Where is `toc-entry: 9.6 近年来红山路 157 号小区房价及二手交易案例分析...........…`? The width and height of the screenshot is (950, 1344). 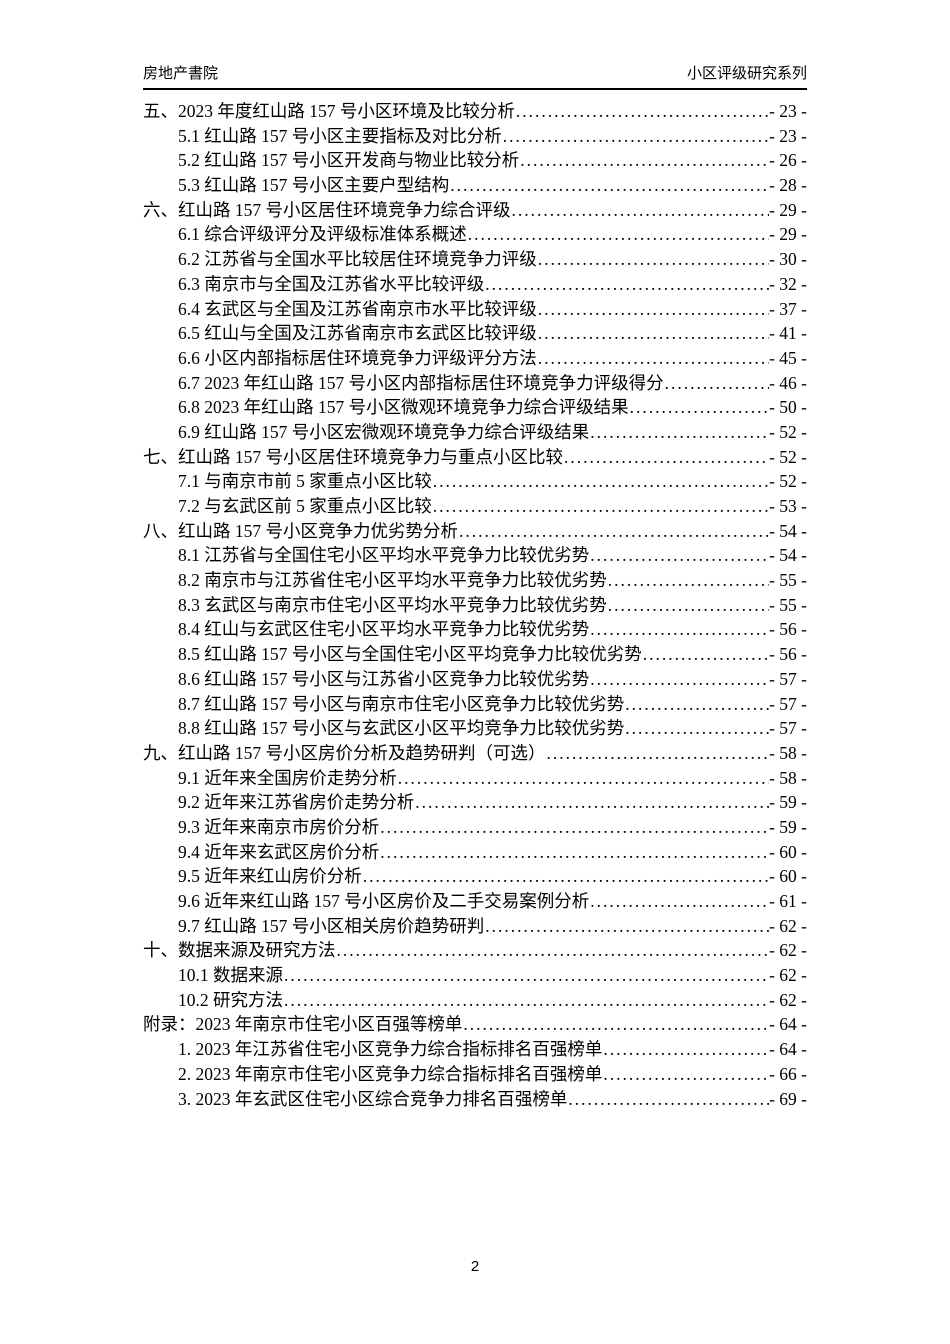
toc-entry: 9.6 近年来红山路 157 号小区房价及二手交易案例分析...........… is located at coordinates (475, 901).